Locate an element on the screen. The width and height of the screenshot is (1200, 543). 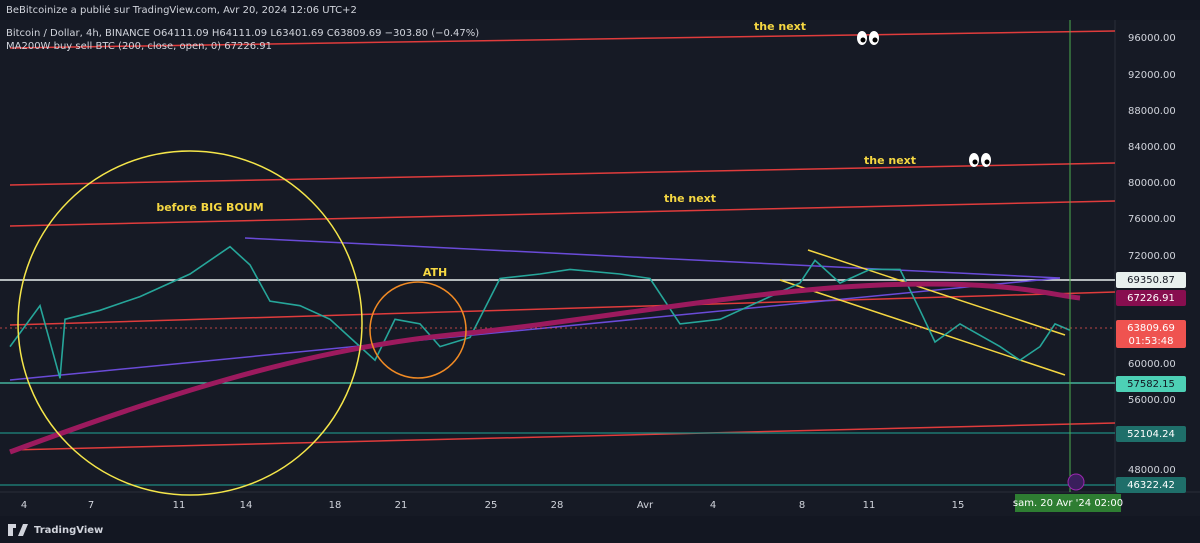
time-label: 7 is located at coordinates (91, 505).